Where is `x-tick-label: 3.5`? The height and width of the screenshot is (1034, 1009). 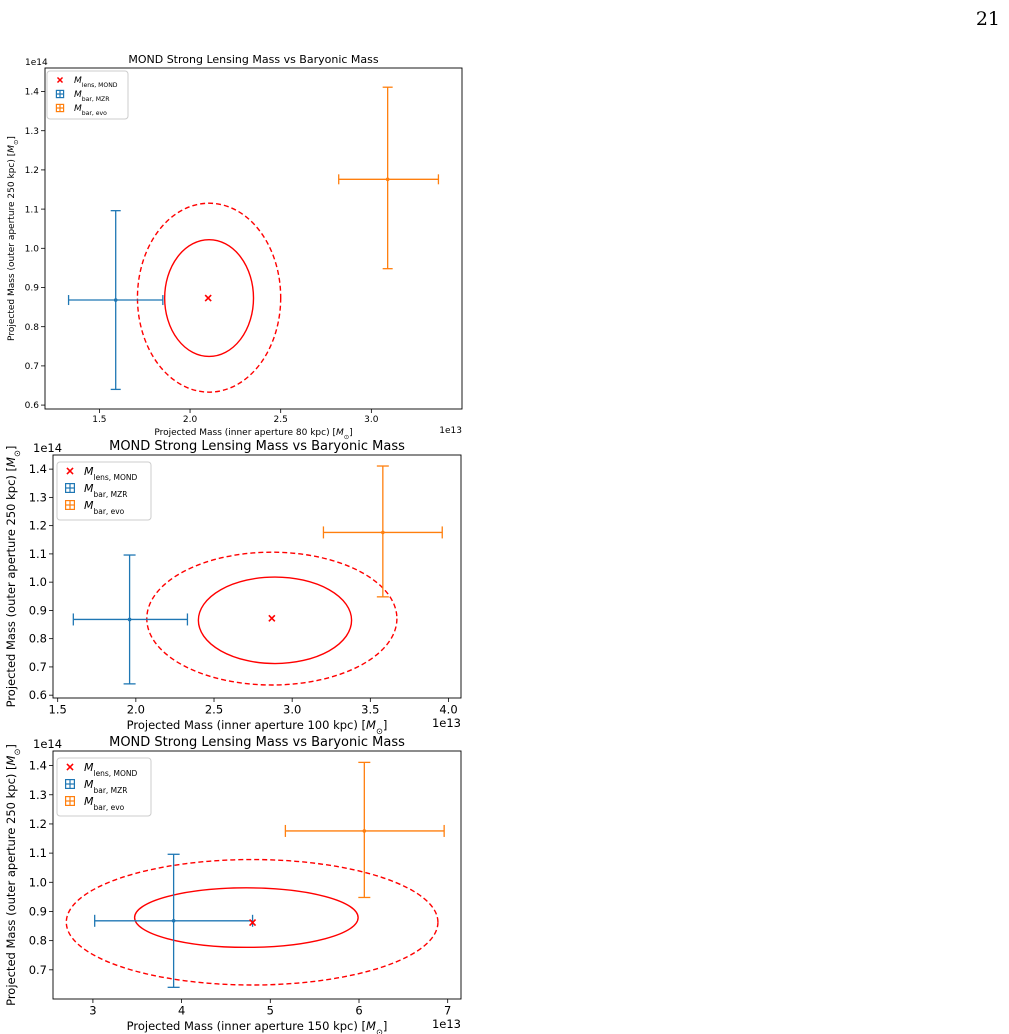 x-tick-label: 3.5 is located at coordinates (370, 710).